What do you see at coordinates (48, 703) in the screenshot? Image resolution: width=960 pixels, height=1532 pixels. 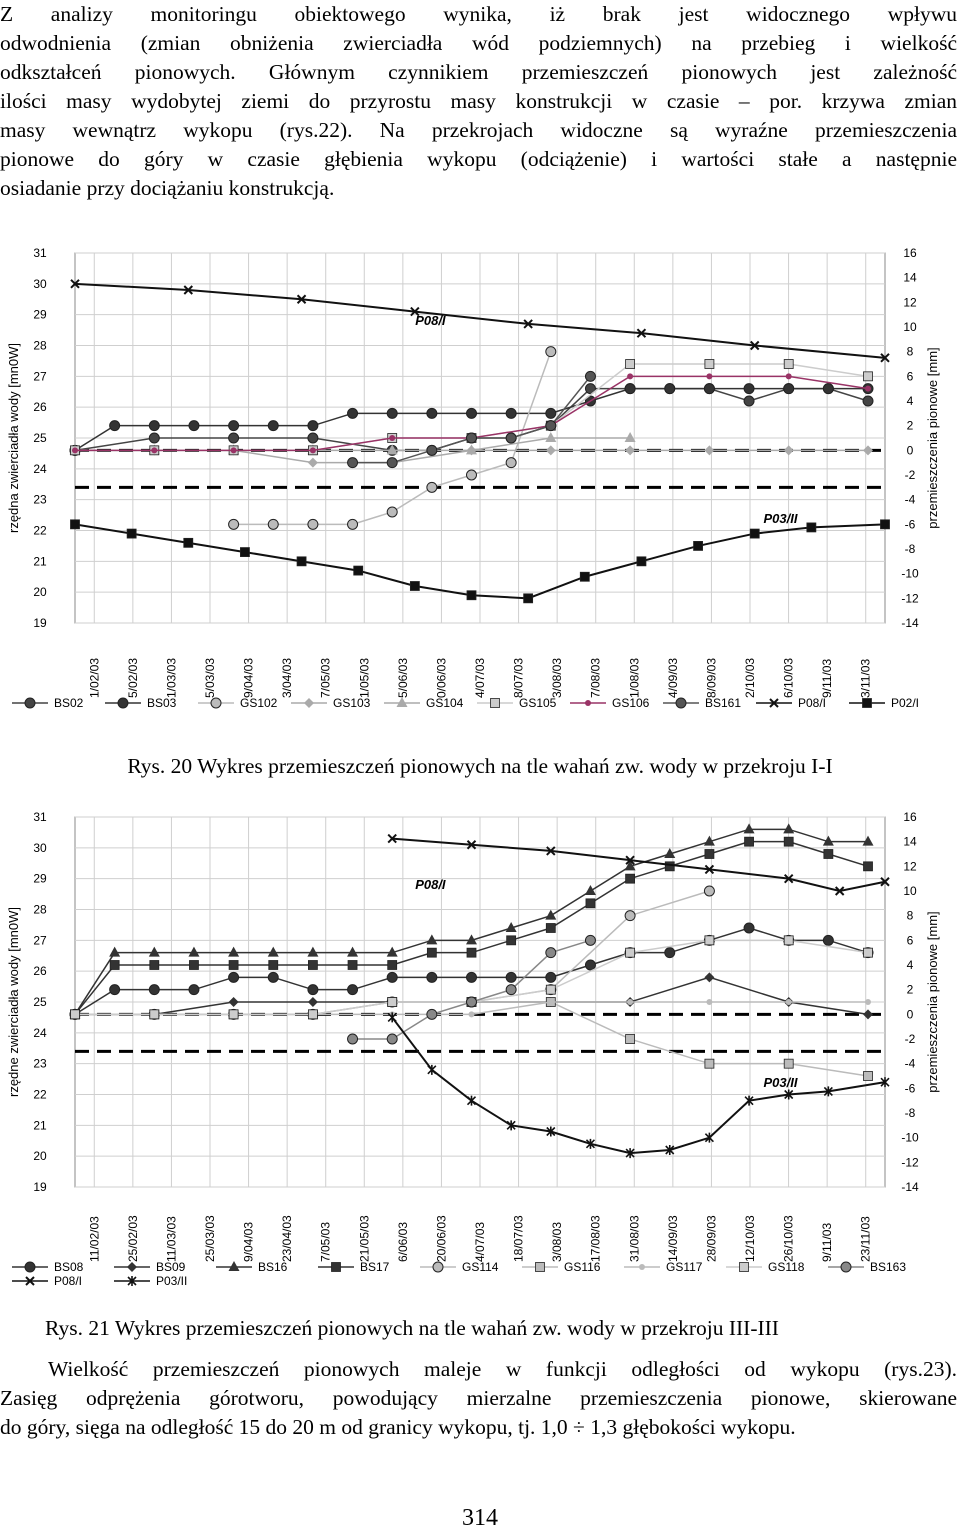 I see `legend-item: BS02` at bounding box center [48, 703].